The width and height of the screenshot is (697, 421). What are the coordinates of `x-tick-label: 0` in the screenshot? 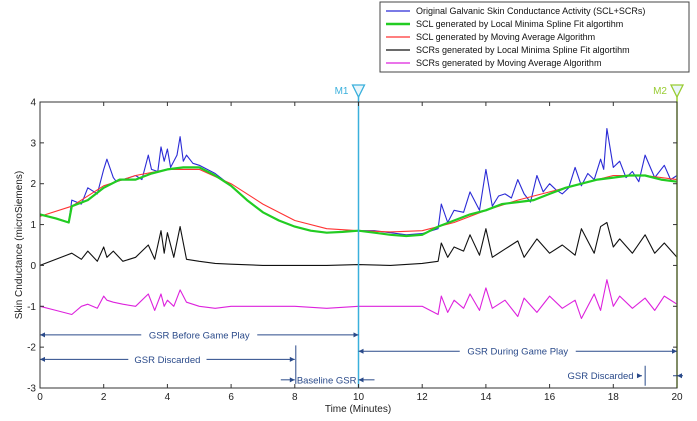 It's located at (40, 397).